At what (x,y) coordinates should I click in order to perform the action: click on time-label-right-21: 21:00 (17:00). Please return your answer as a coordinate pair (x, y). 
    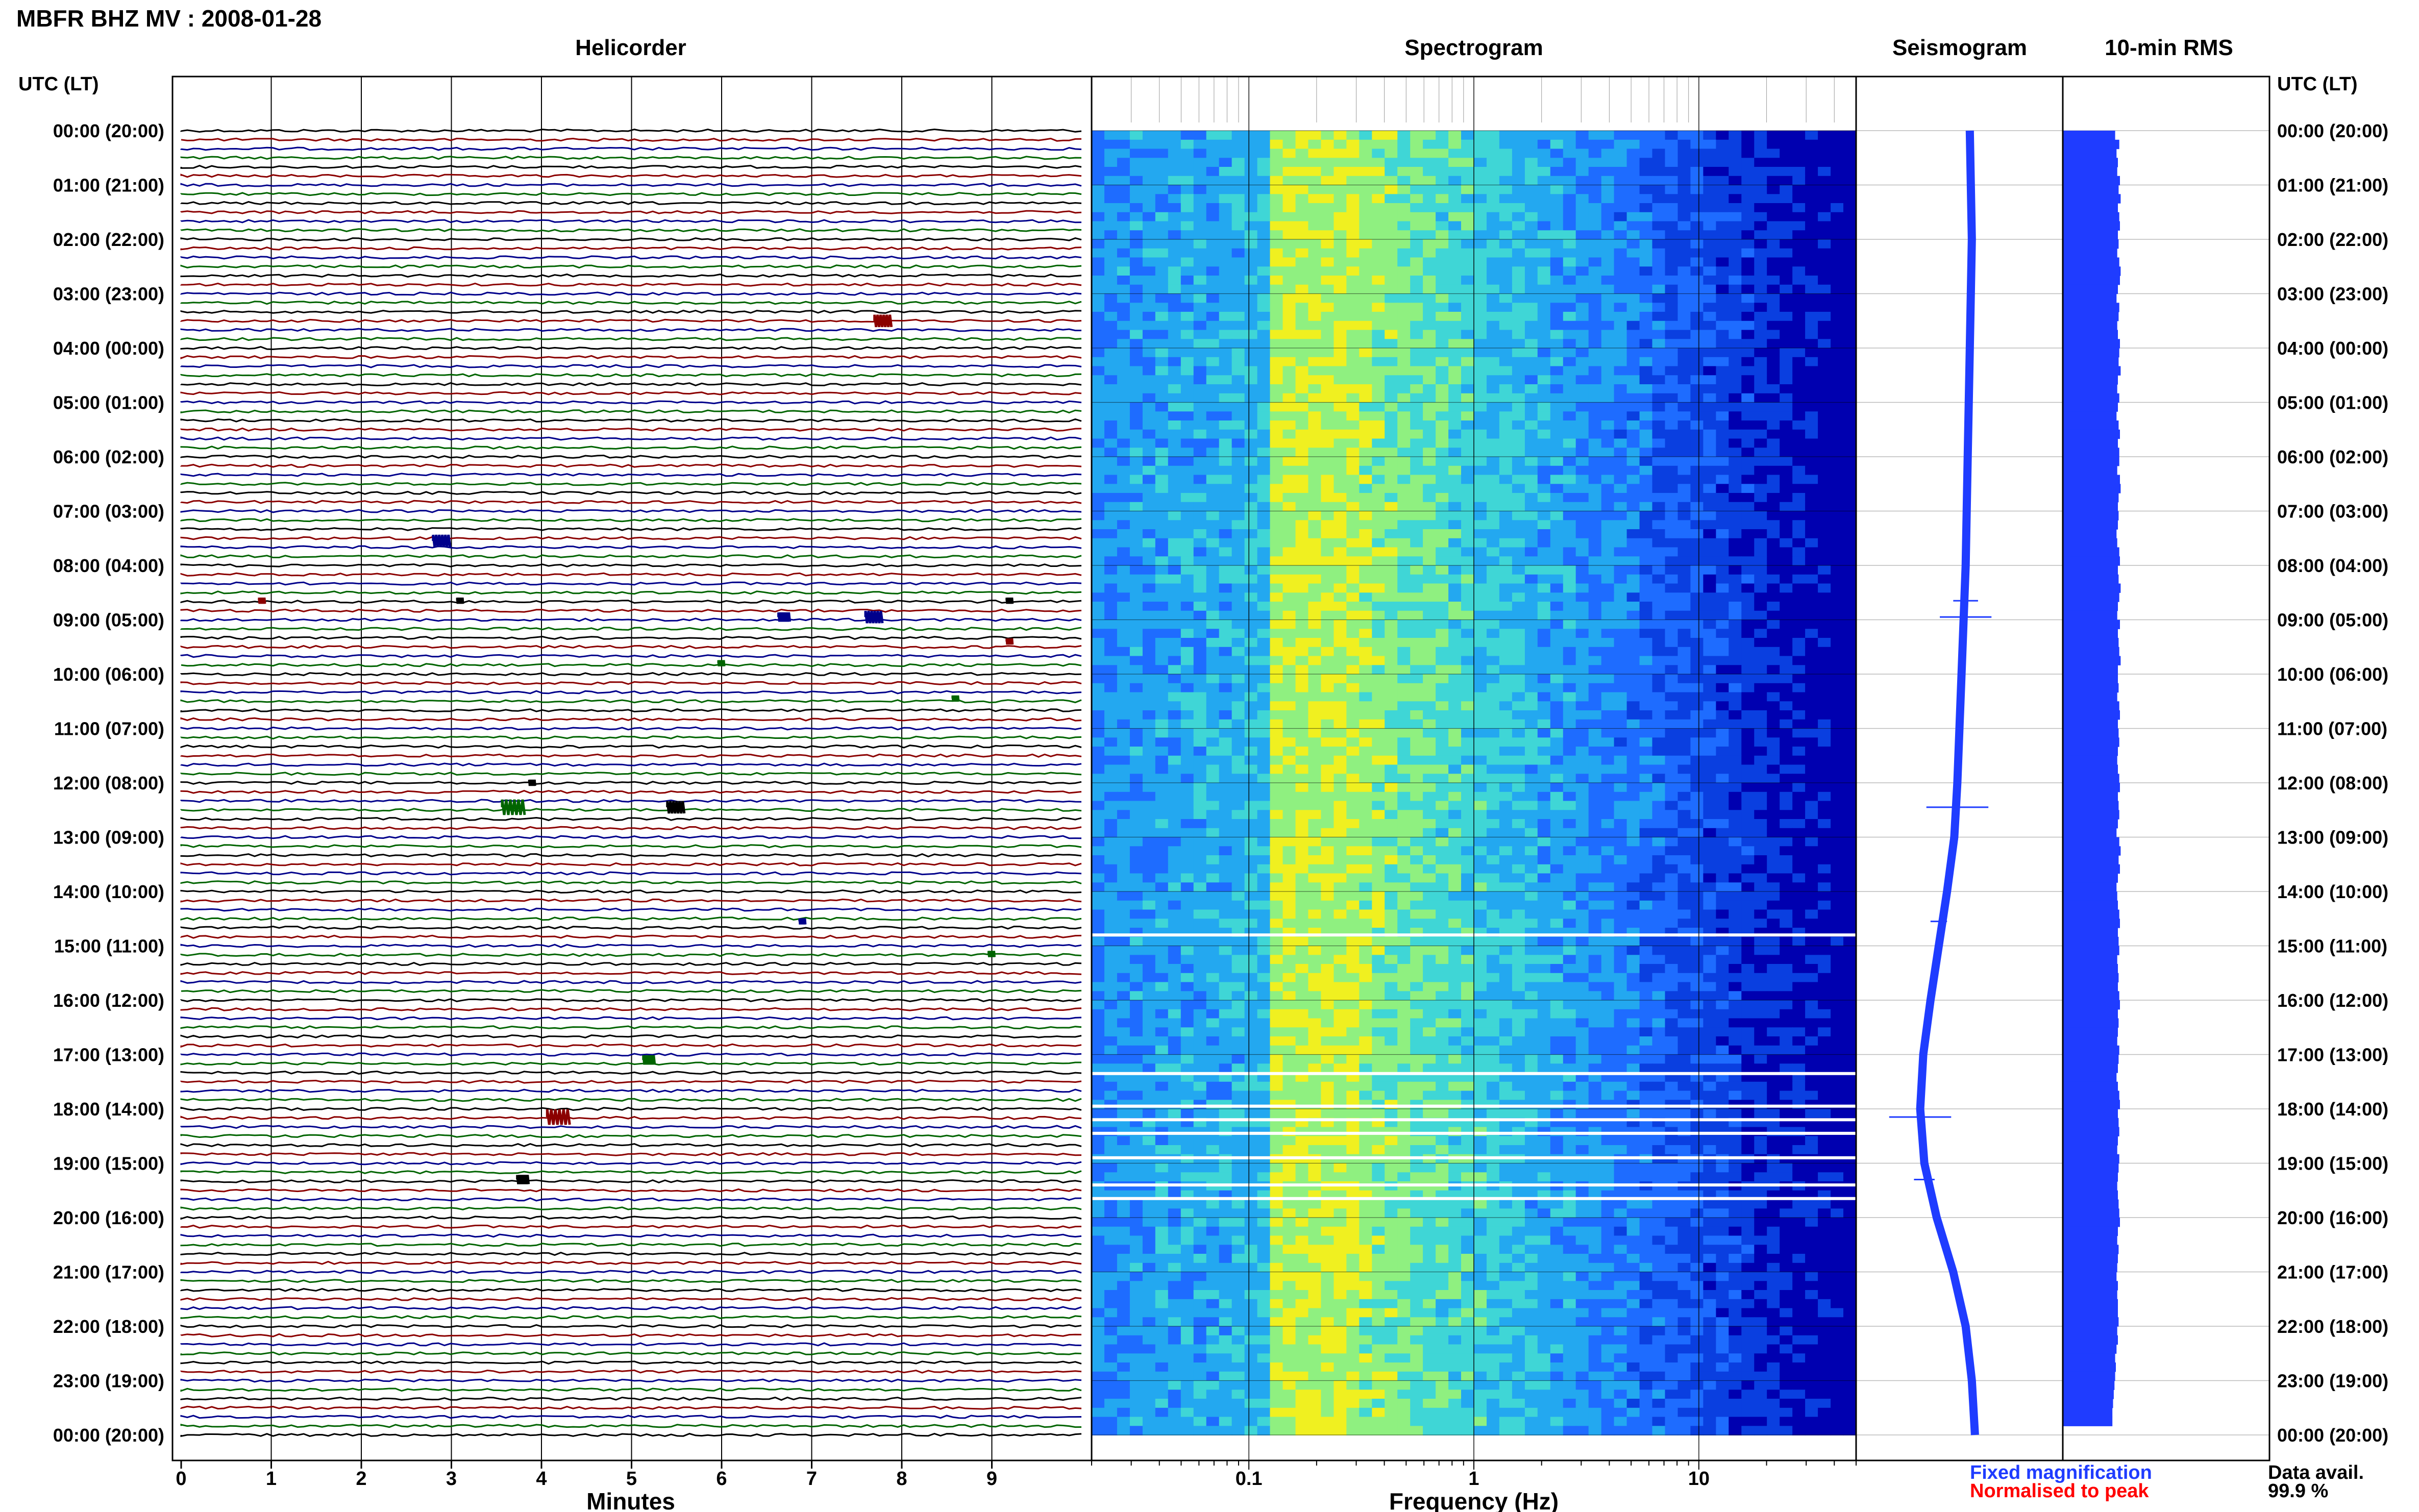
    Looking at the image, I should click on (2332, 1272).